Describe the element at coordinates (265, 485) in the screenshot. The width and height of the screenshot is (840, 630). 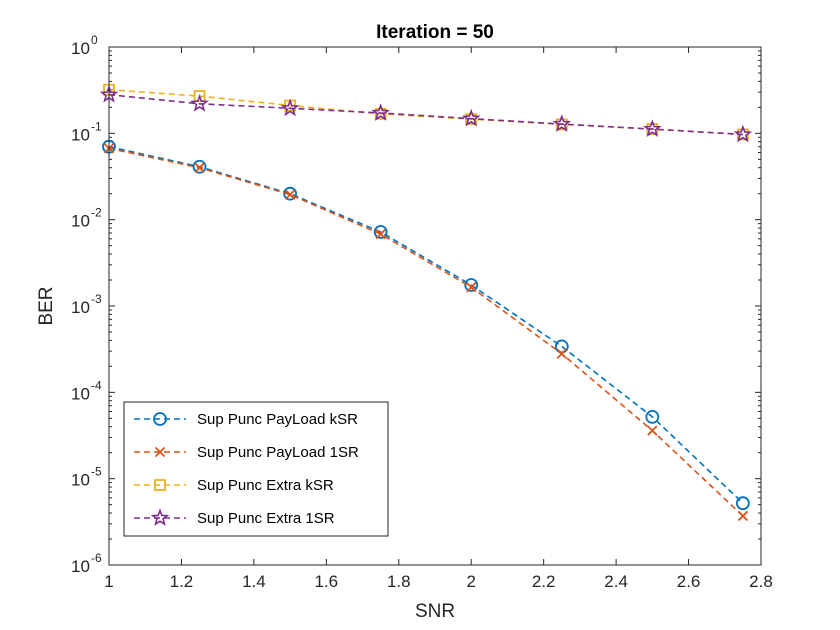
I see `legend-label: Sup Punc Extra kSR` at that location.